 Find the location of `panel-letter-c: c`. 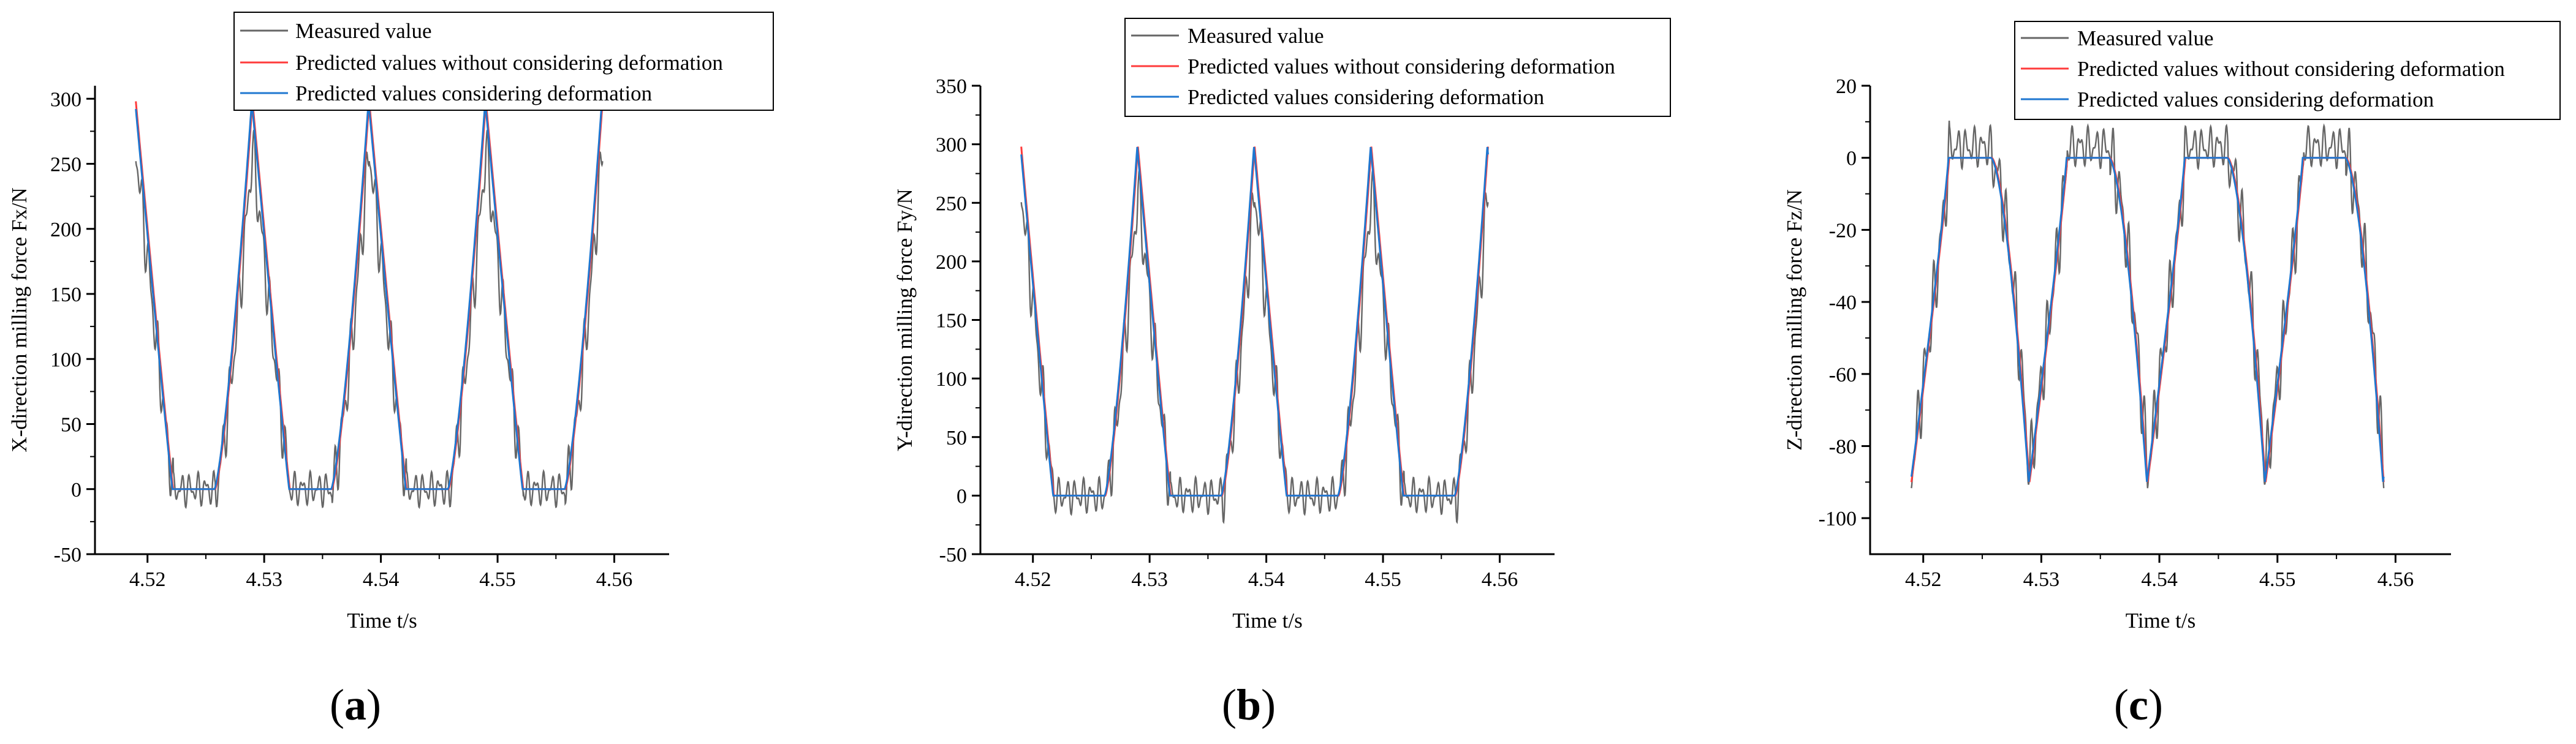

panel-letter-c: c is located at coordinates (2138, 704).